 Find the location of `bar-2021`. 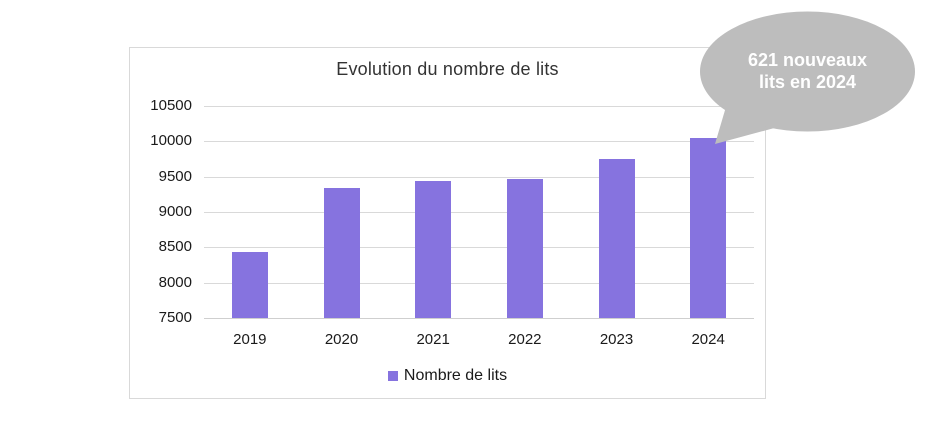

bar-2021 is located at coordinates (433, 249).